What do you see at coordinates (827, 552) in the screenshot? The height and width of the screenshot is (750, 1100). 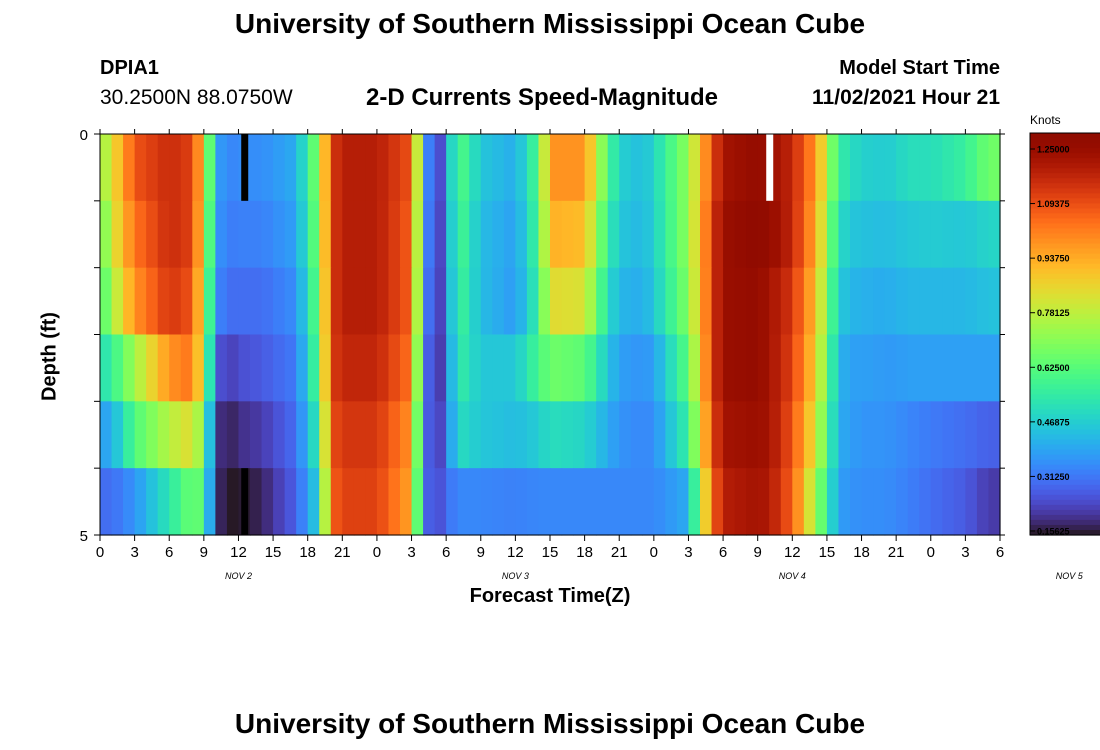 I see `x-tick-label: 15` at bounding box center [827, 552].